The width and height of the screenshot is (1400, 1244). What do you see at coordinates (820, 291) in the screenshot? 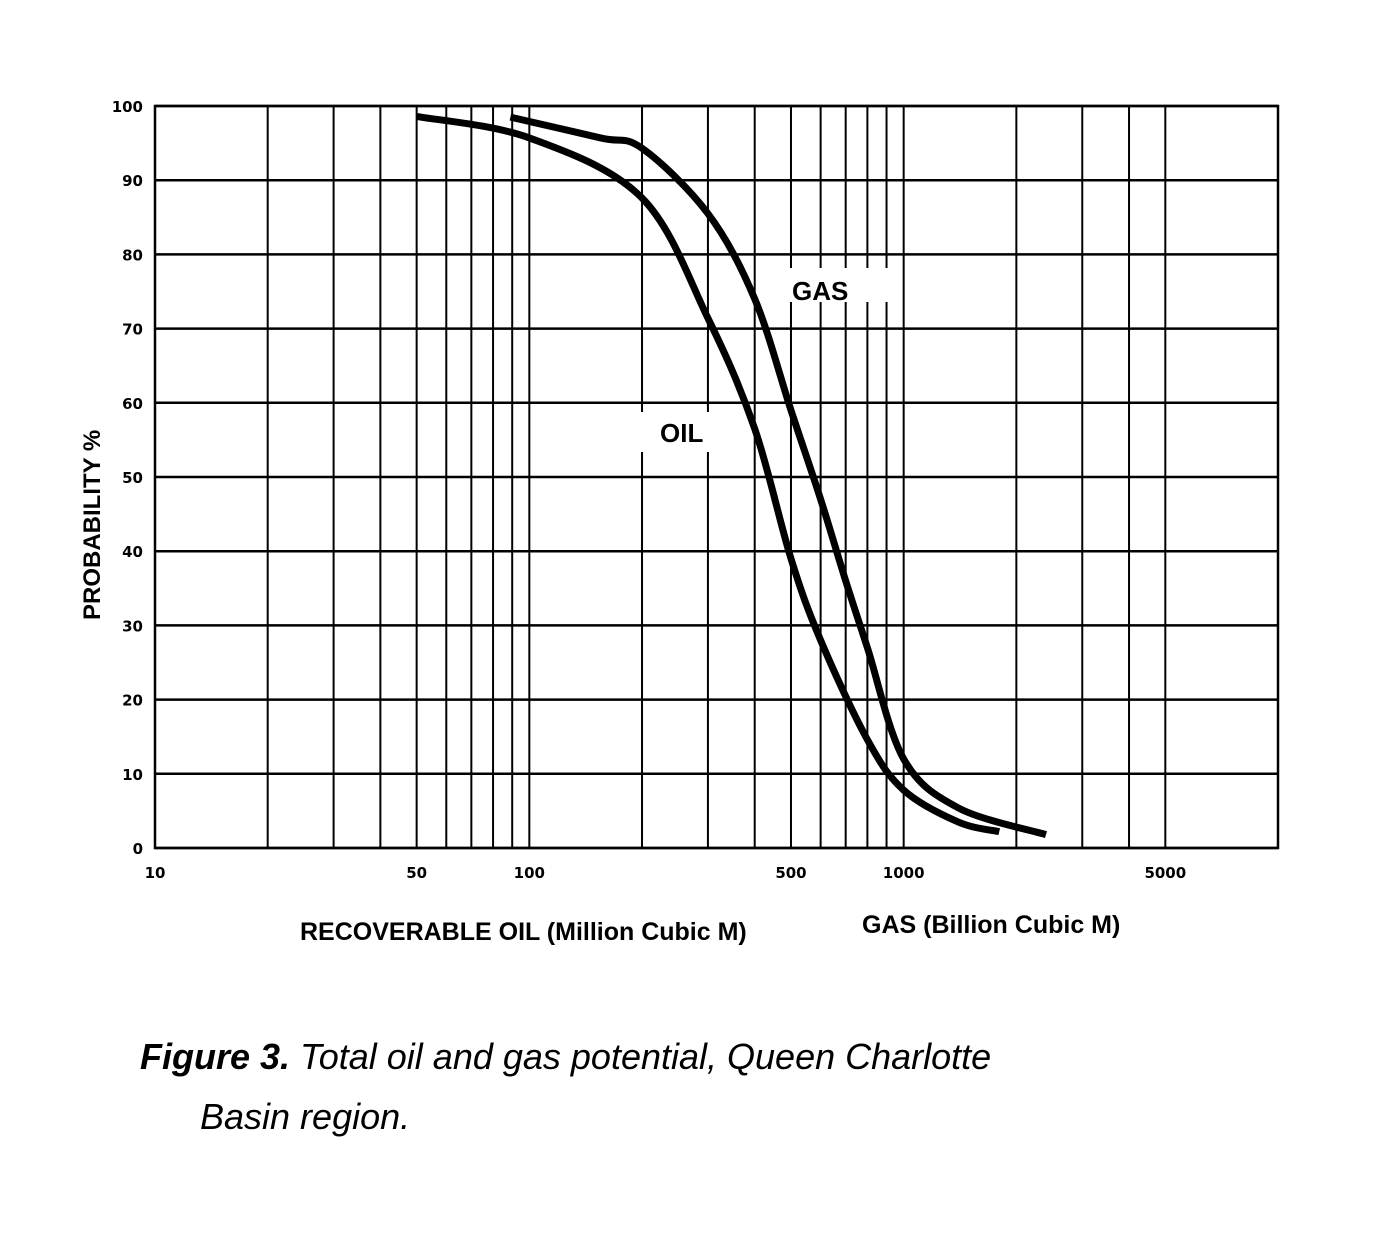
I see `series-label-gas: GAS` at bounding box center [820, 291].